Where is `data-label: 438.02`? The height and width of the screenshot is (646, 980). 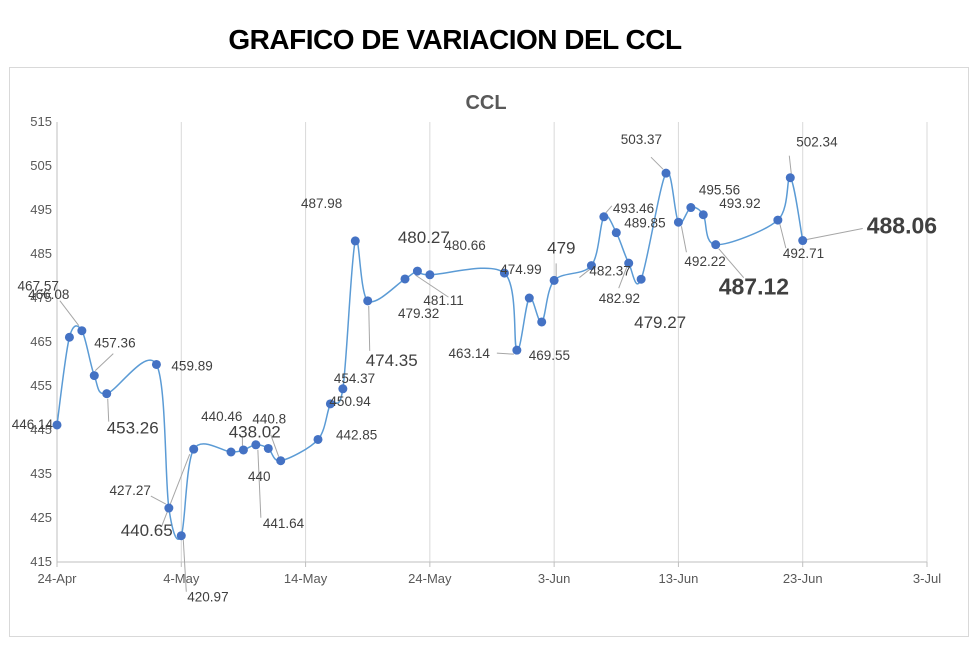 data-label: 438.02 is located at coordinates (255, 432).